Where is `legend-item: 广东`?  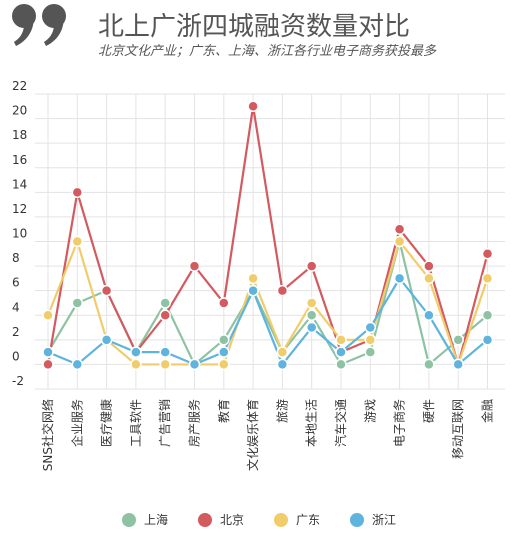
legend-item: 广东 is located at coordinates (297, 519).